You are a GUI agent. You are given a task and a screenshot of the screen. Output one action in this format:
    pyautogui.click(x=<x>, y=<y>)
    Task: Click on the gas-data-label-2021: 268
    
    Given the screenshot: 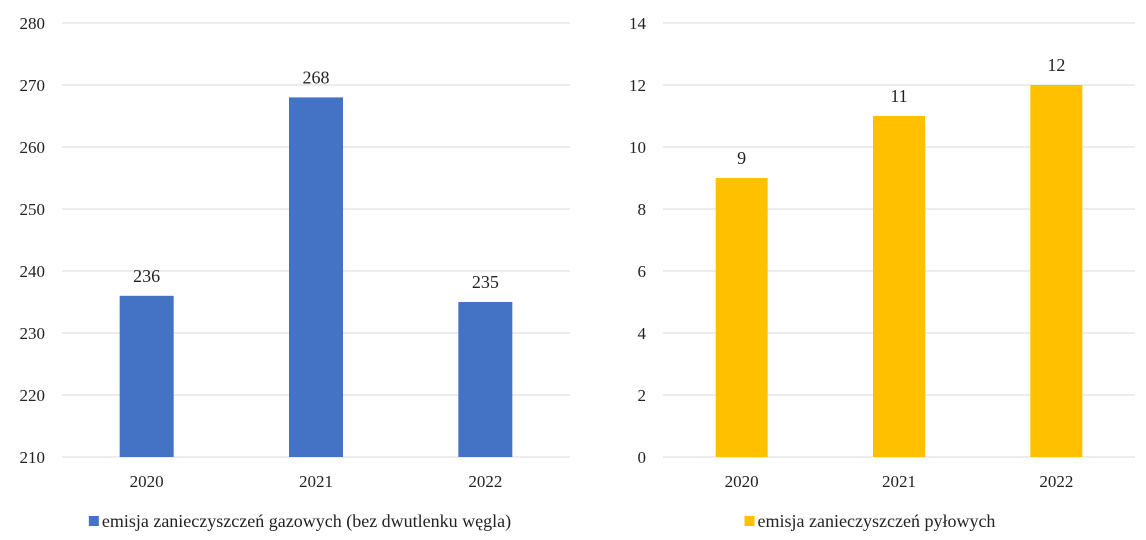 What is the action you would take?
    pyautogui.click(x=316, y=77)
    